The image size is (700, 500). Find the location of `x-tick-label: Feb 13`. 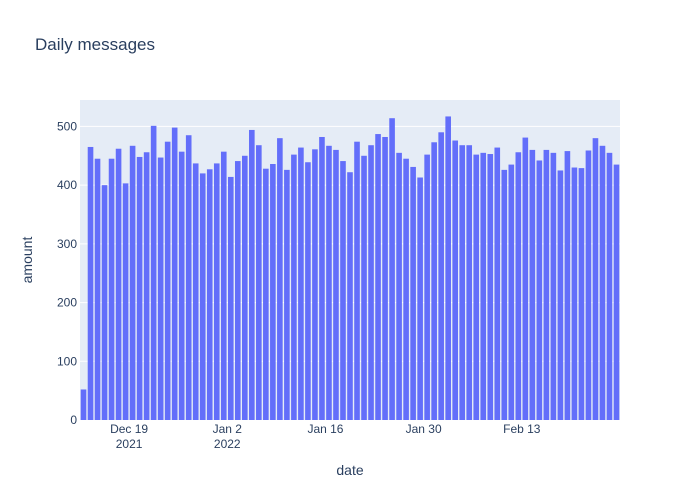

x-tick-label: Feb 13 is located at coordinates (522, 429).